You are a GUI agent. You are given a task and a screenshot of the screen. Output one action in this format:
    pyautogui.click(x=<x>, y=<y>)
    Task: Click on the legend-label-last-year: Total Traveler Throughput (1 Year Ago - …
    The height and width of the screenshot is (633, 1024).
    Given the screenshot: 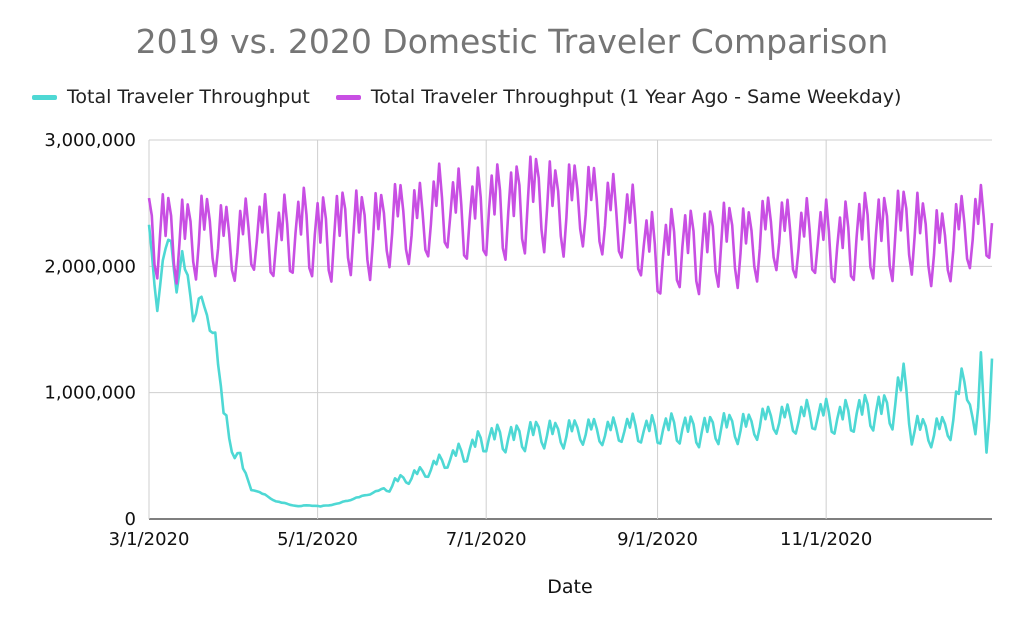 What is the action you would take?
    pyautogui.click(x=636, y=97)
    